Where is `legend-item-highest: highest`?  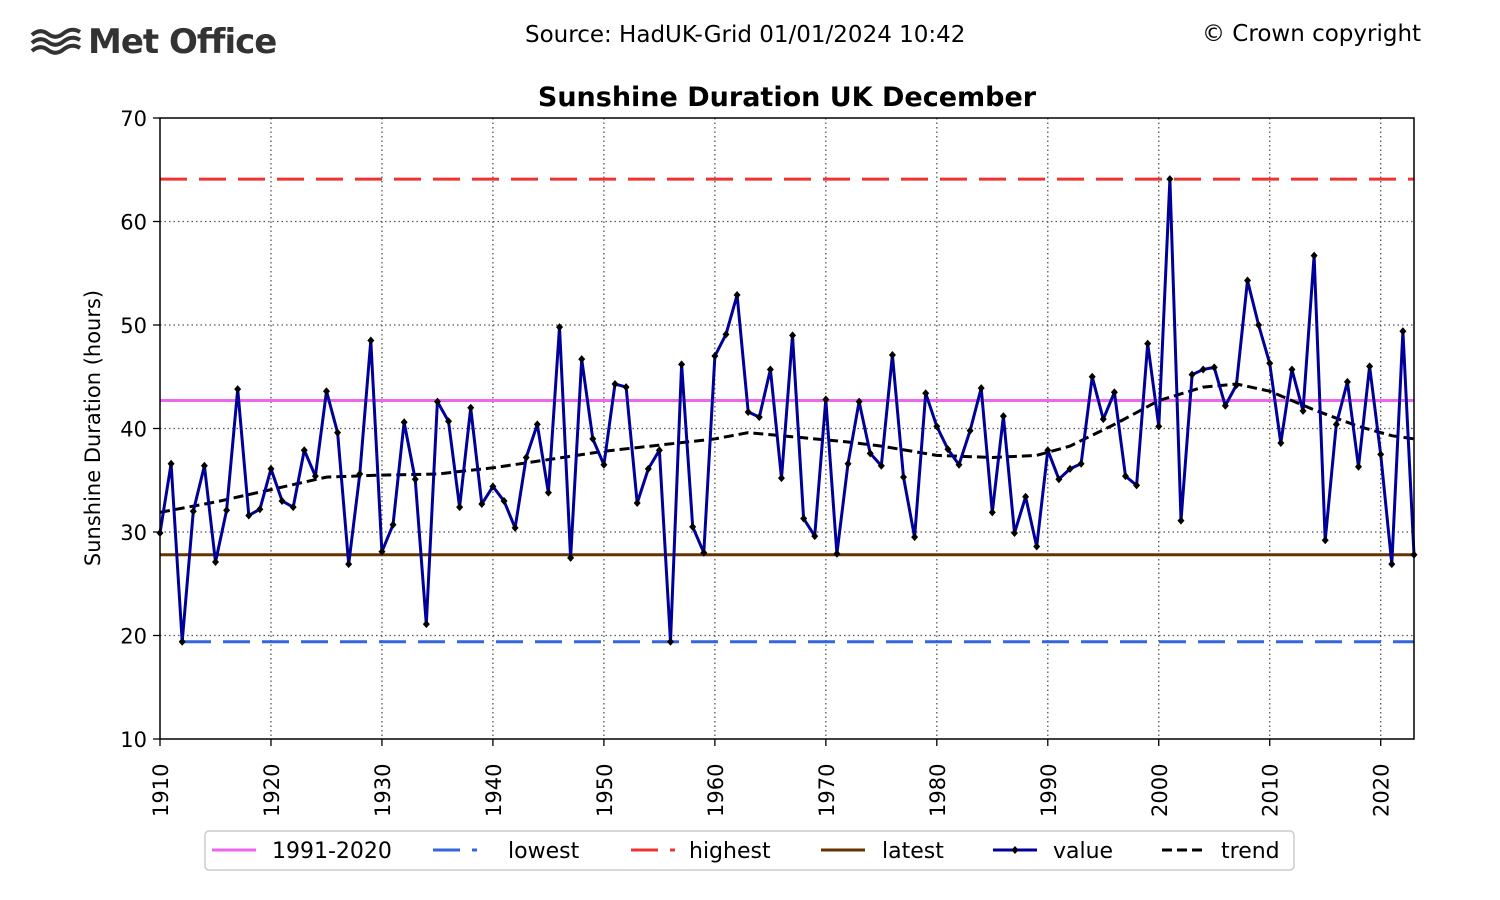 legend-item-highest: highest is located at coordinates (701, 851).